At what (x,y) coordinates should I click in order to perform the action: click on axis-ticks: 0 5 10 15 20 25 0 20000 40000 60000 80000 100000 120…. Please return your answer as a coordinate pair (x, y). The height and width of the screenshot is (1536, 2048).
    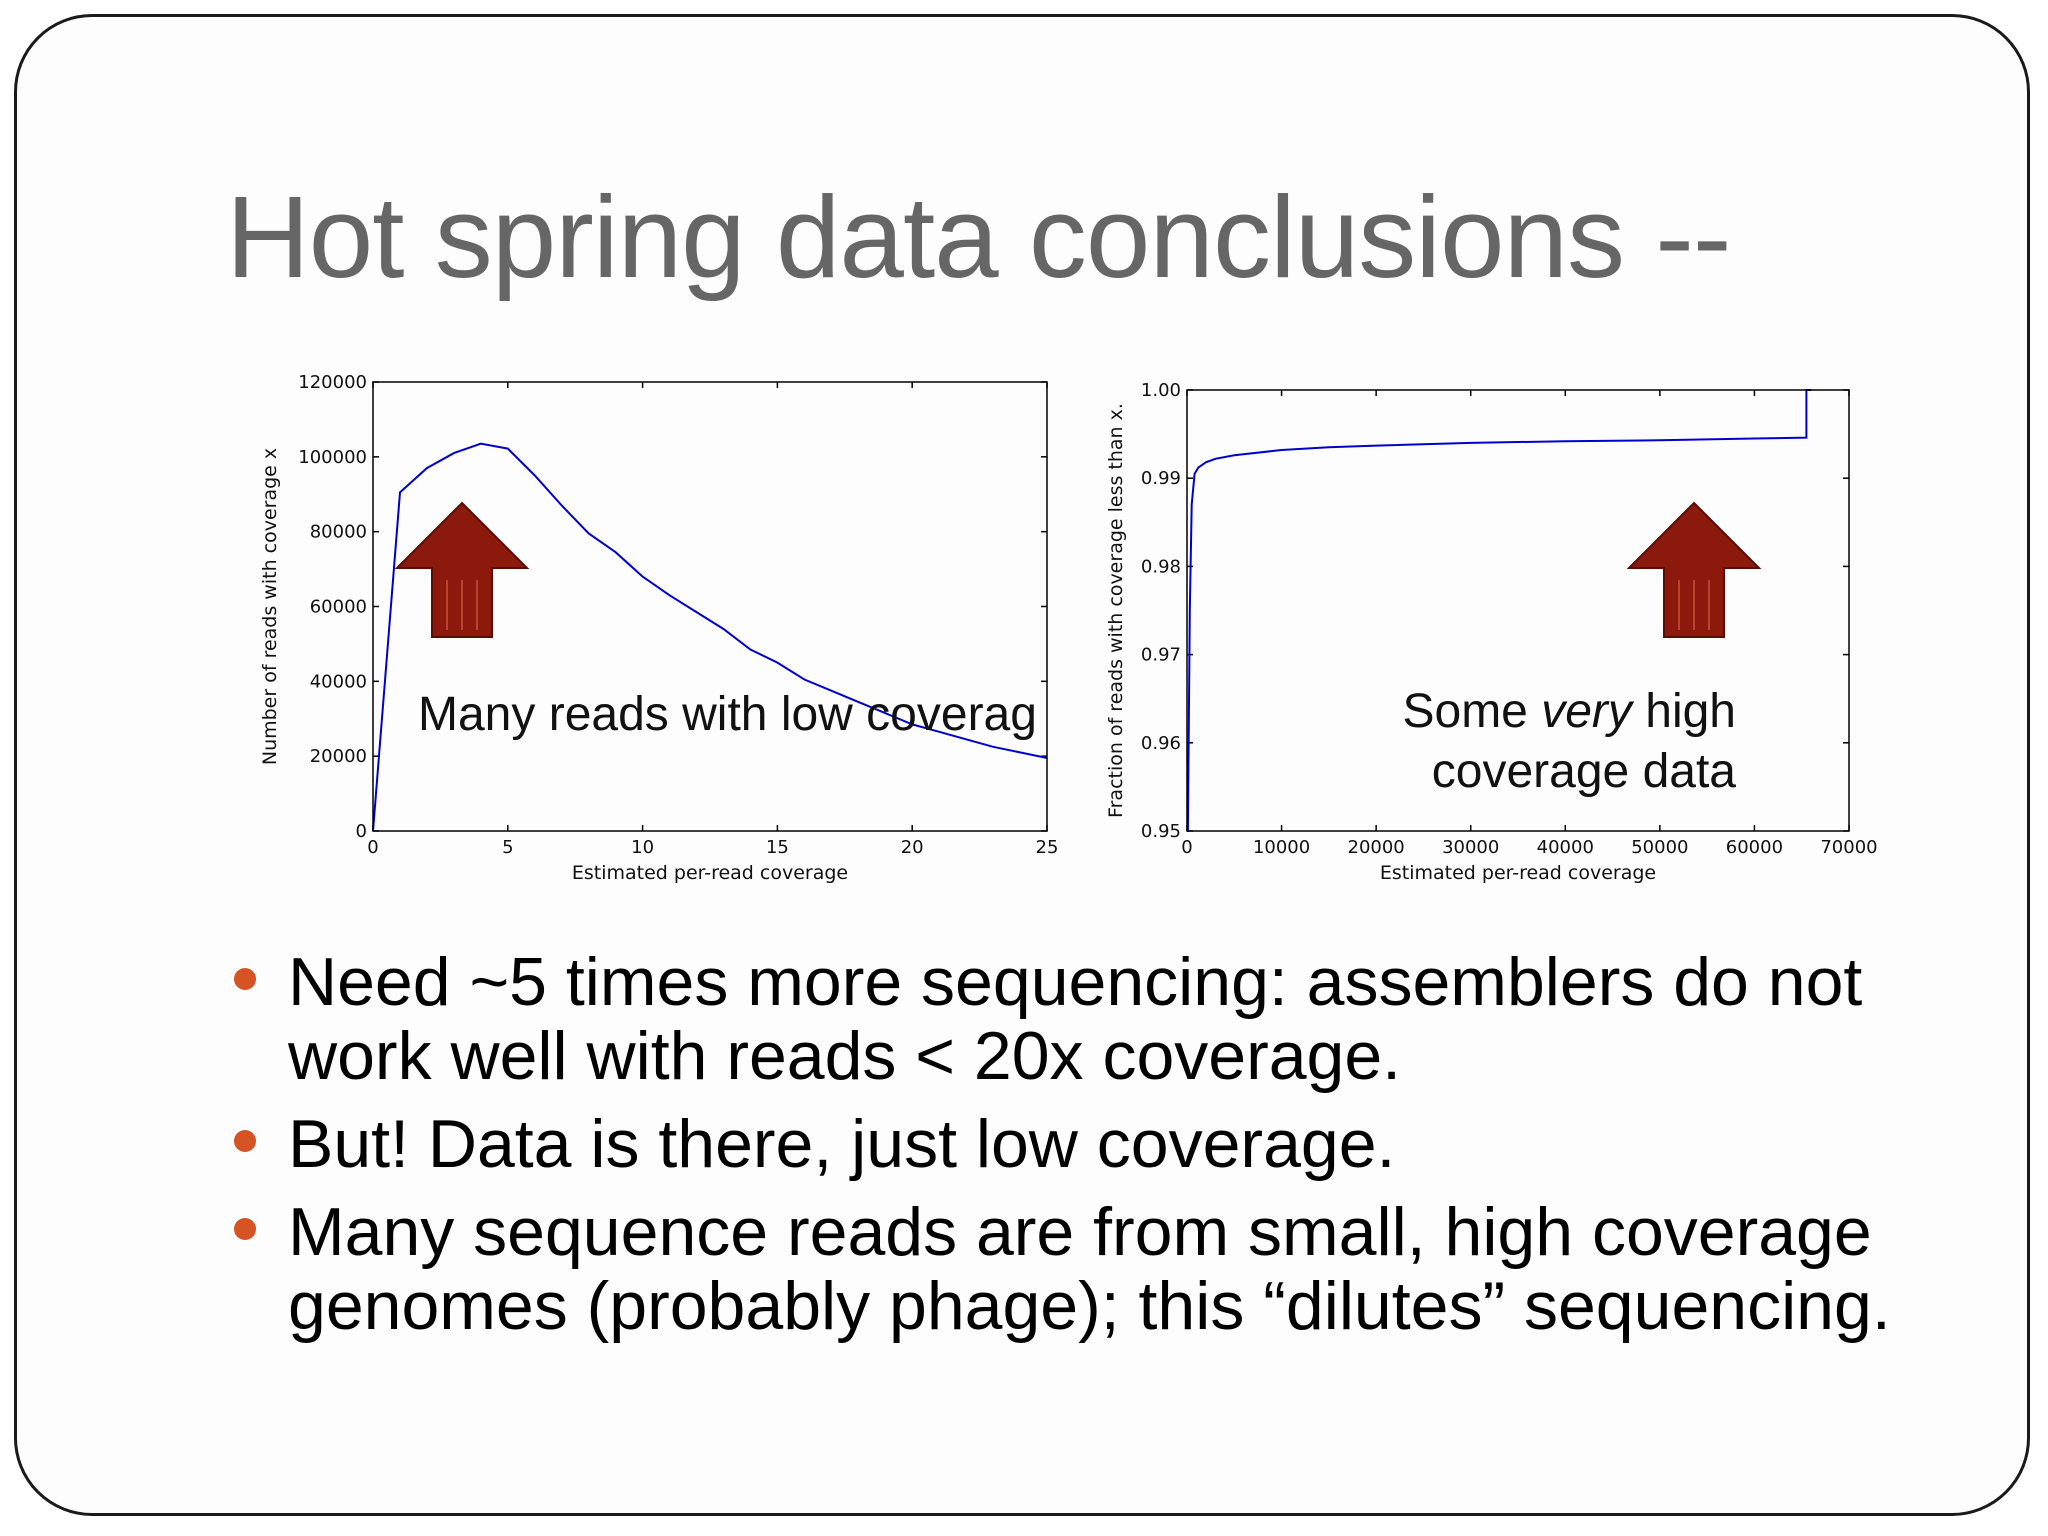
    Looking at the image, I should click on (678, 615).